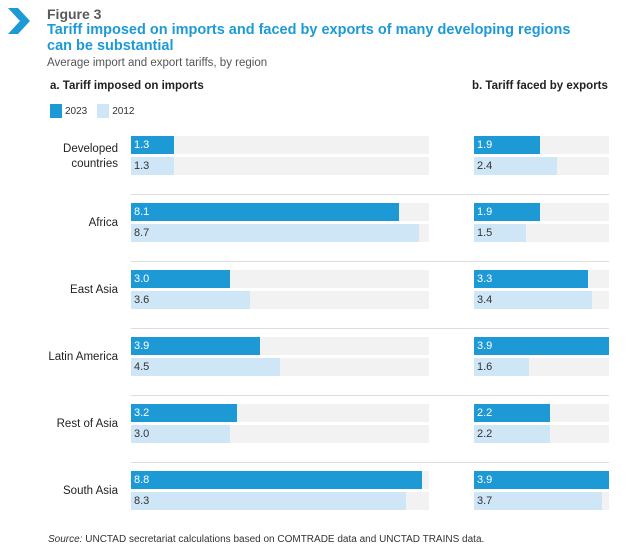 The height and width of the screenshot is (555, 627). What do you see at coordinates (512, 434) in the screenshot?
I see `bar-2012-rest-of-asia-panel-b` at bounding box center [512, 434].